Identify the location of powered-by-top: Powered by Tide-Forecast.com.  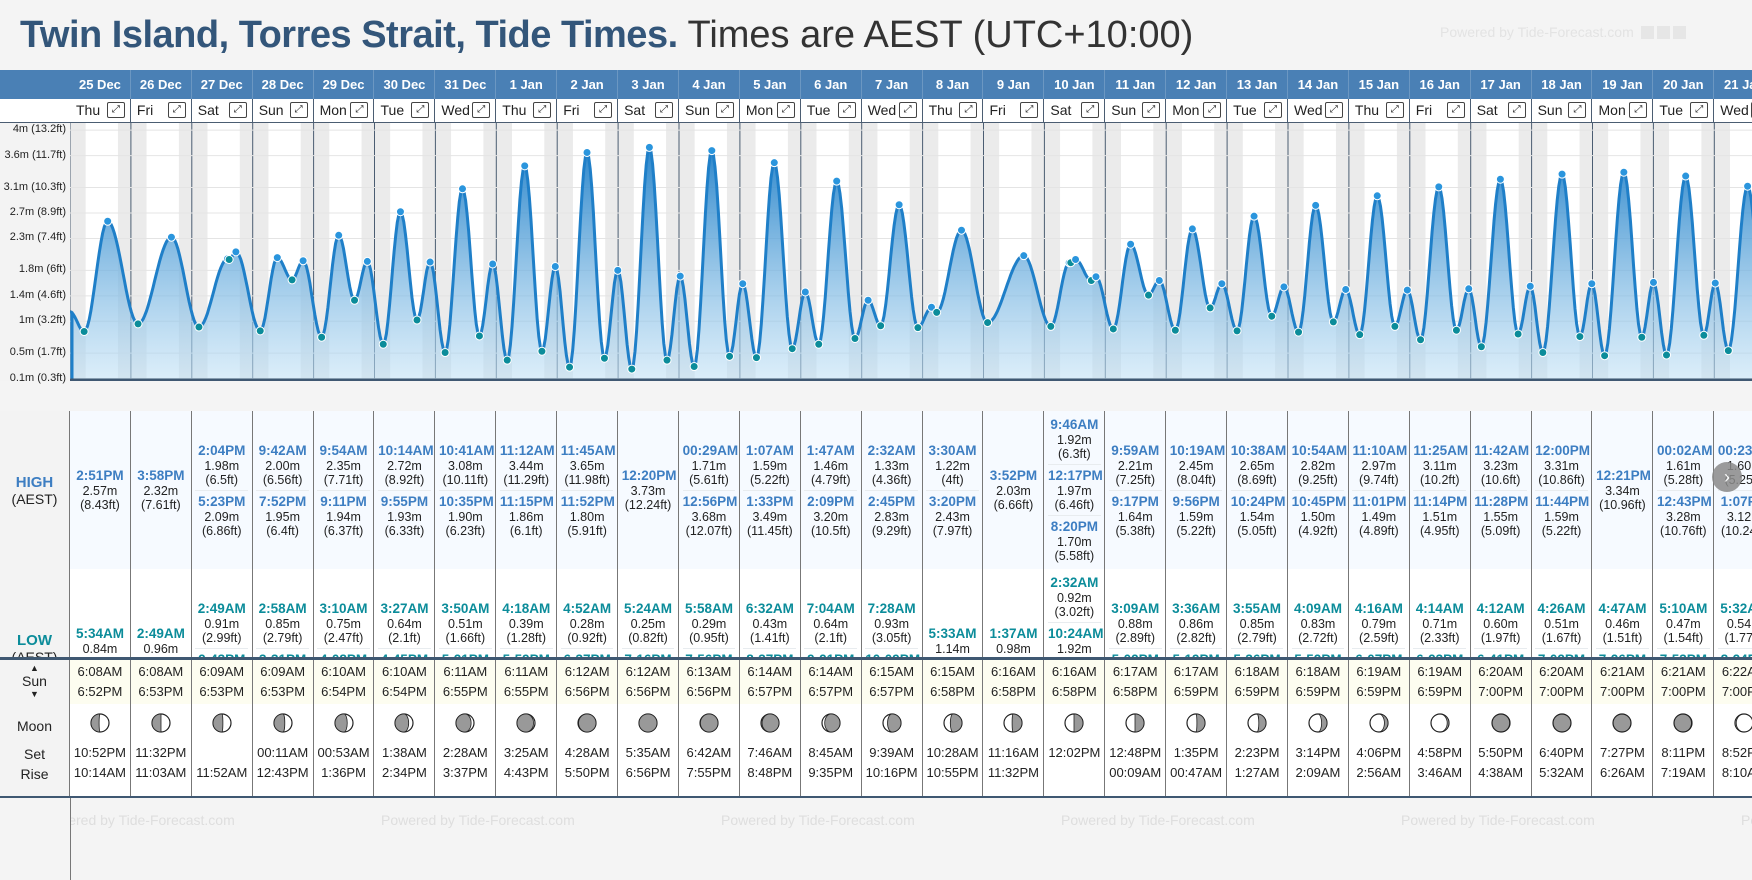
(1563, 32).